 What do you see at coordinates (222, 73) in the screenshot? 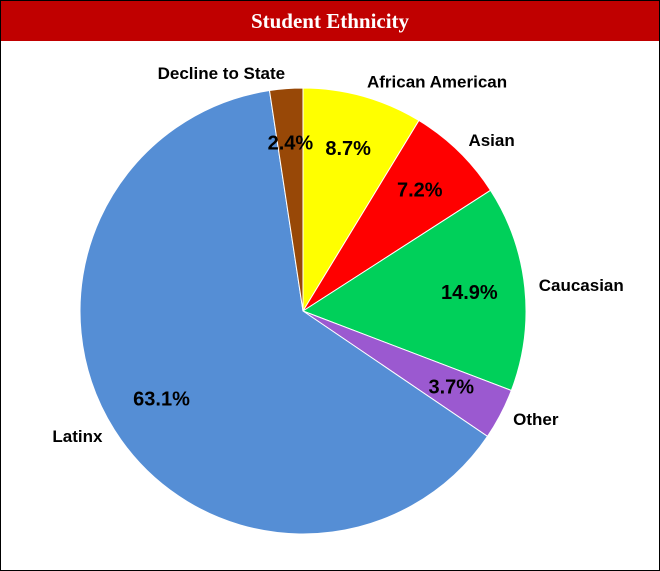
I see `category-label: Decline to State` at bounding box center [222, 73].